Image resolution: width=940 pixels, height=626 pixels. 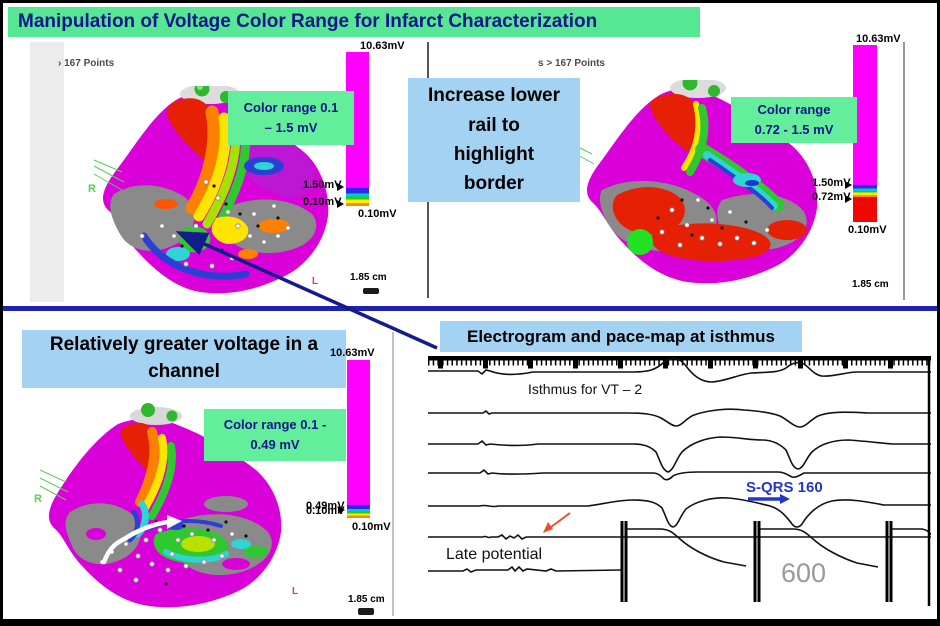 What do you see at coordinates (470, 308) in the screenshot?
I see `section-divider` at bounding box center [470, 308].